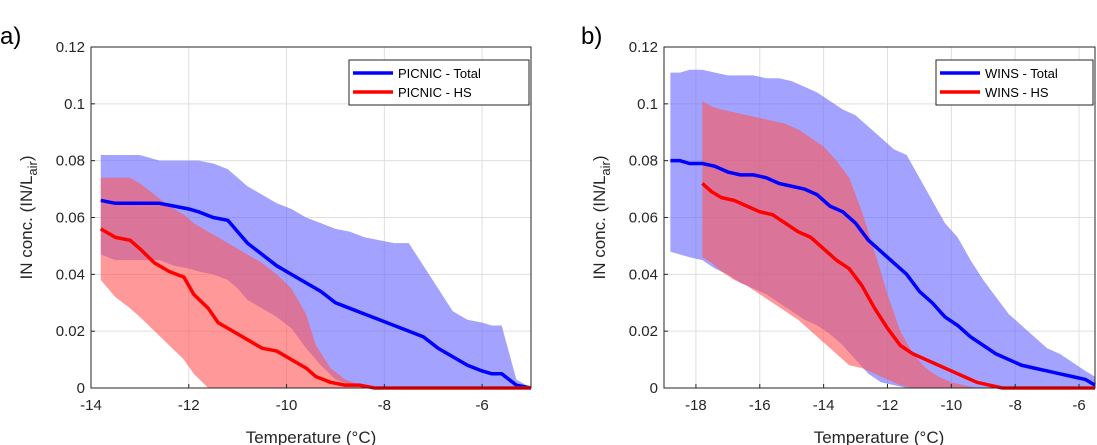  What do you see at coordinates (439, 73) in the screenshot?
I see `legend-label-picnic-total: PICNIC - Total` at bounding box center [439, 73].